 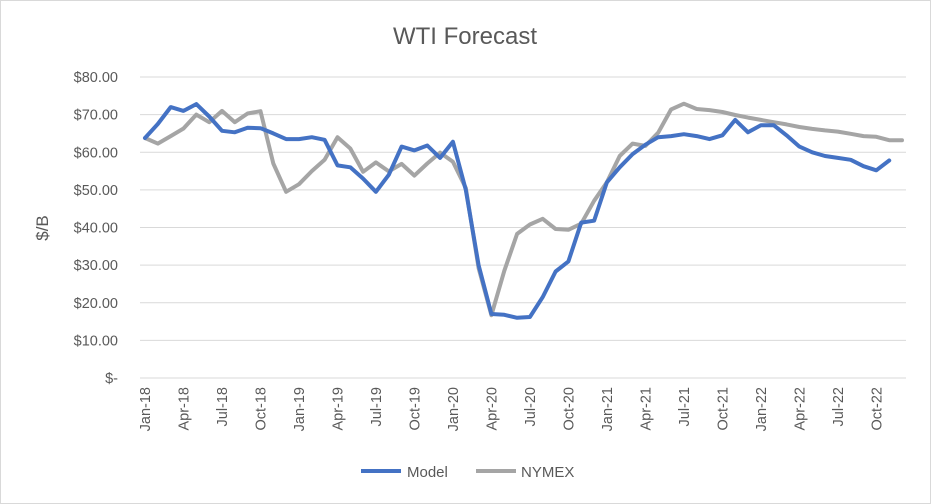 I want to click on y-tick-label: $20.00, so click(x=96, y=304).